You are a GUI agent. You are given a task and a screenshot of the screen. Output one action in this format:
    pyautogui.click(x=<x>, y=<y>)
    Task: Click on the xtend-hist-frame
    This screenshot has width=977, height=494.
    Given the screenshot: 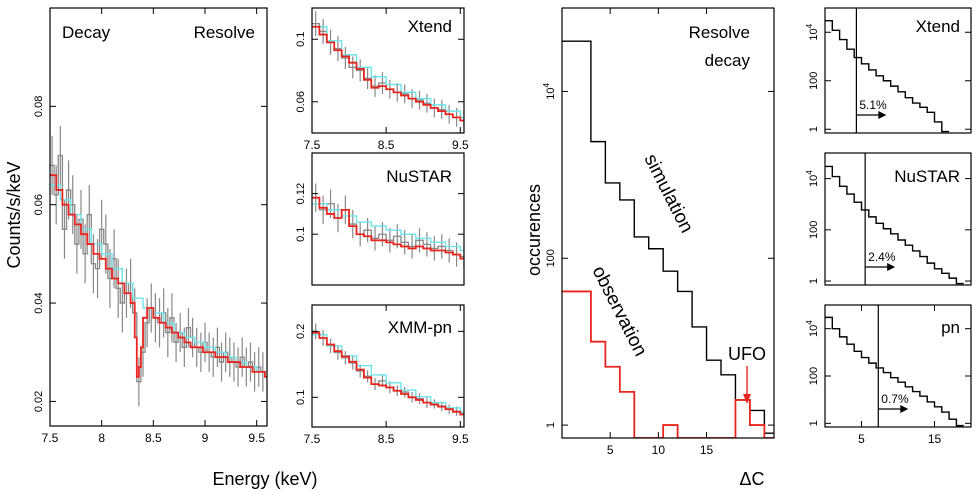 What is the action you would take?
    pyautogui.click(x=898, y=70)
    